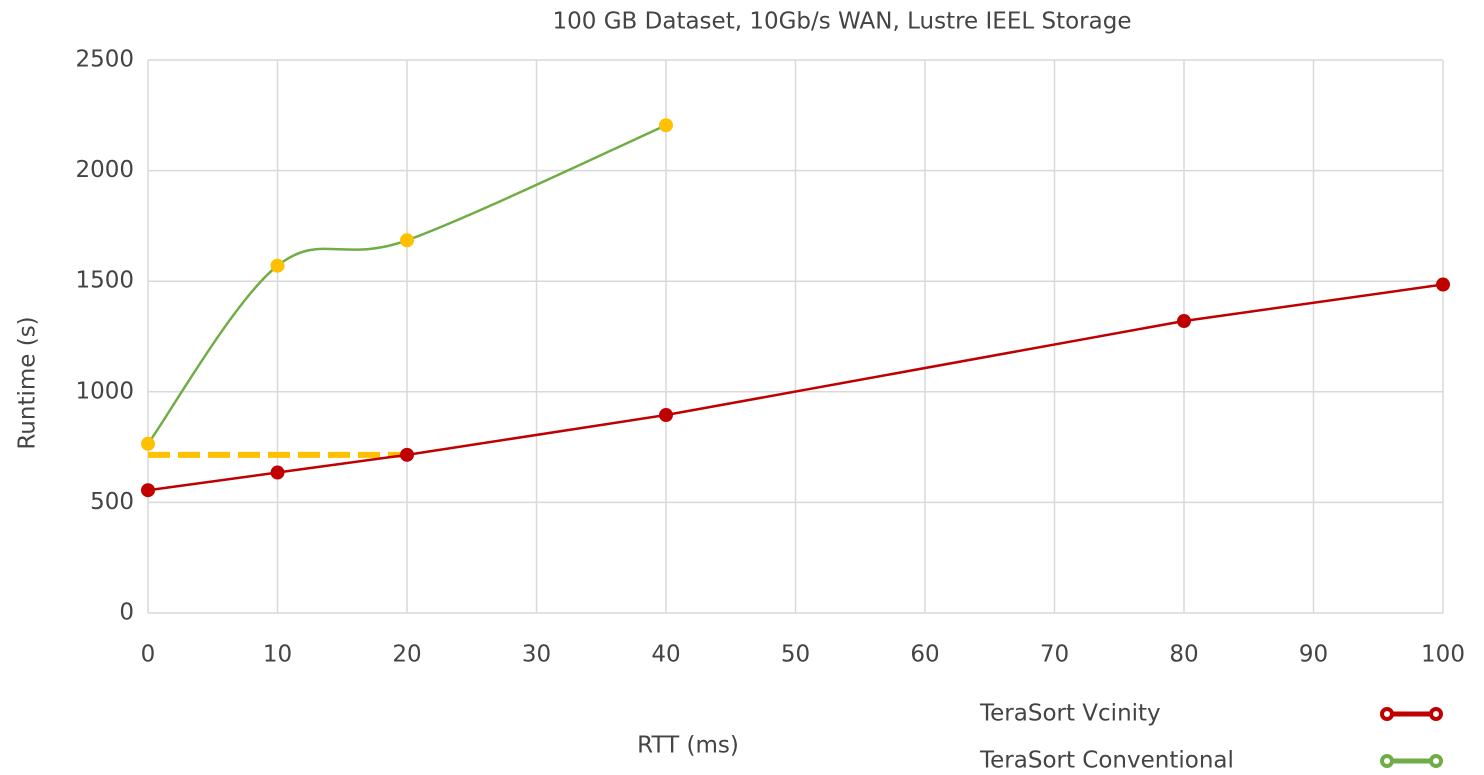 The height and width of the screenshot is (775, 1484). I want to click on y-tick-label: 2000, so click(104, 170).